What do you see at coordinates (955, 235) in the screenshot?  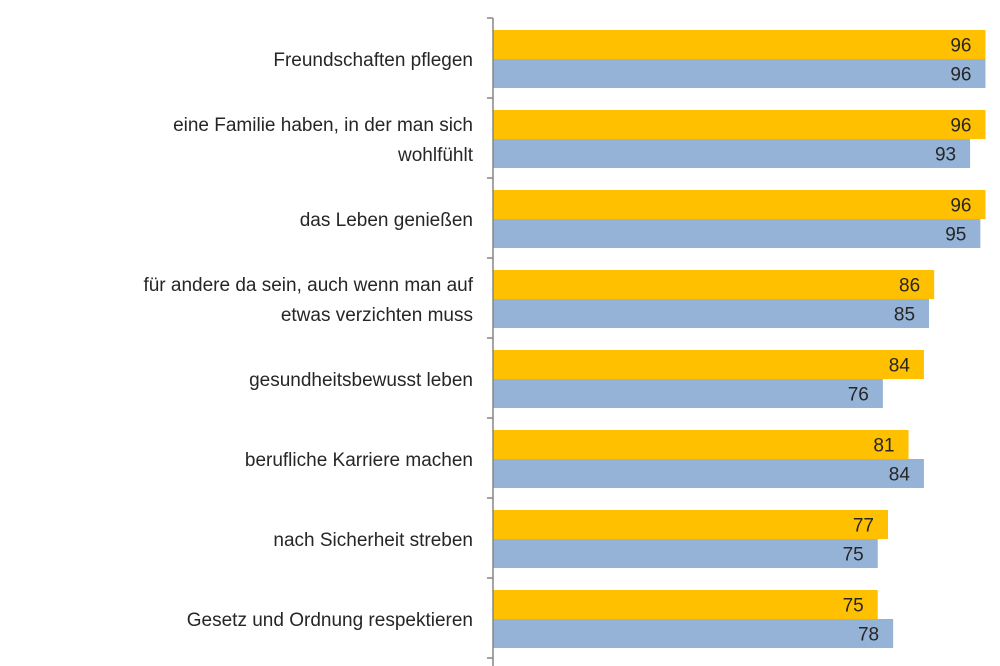 I see `data-label: 95` at bounding box center [955, 235].